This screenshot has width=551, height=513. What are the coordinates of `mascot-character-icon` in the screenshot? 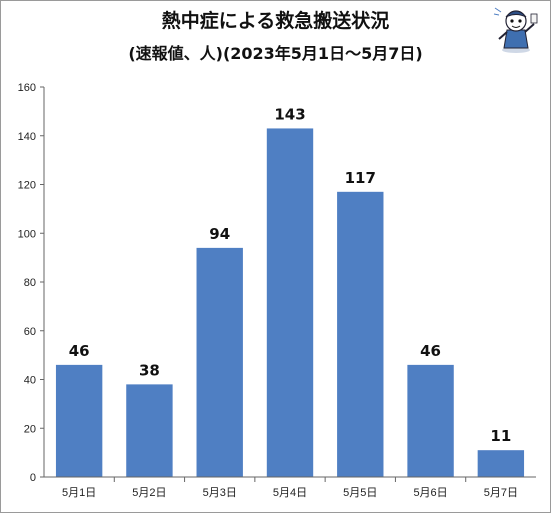 It's located at (515, 30).